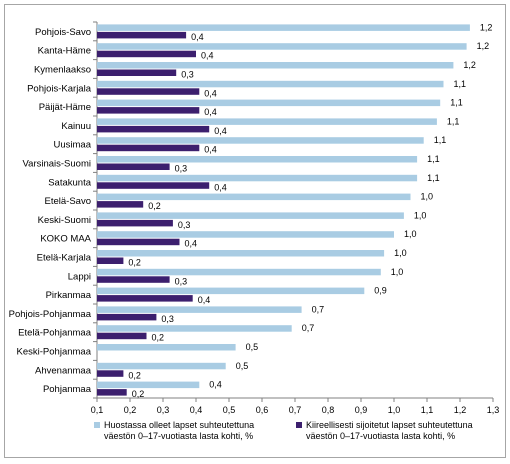 The image size is (510, 464). What do you see at coordinates (179, 425) in the screenshot?
I see `legend-label-line1: Huostassa olleet lapset suhteutettuna` at bounding box center [179, 425].